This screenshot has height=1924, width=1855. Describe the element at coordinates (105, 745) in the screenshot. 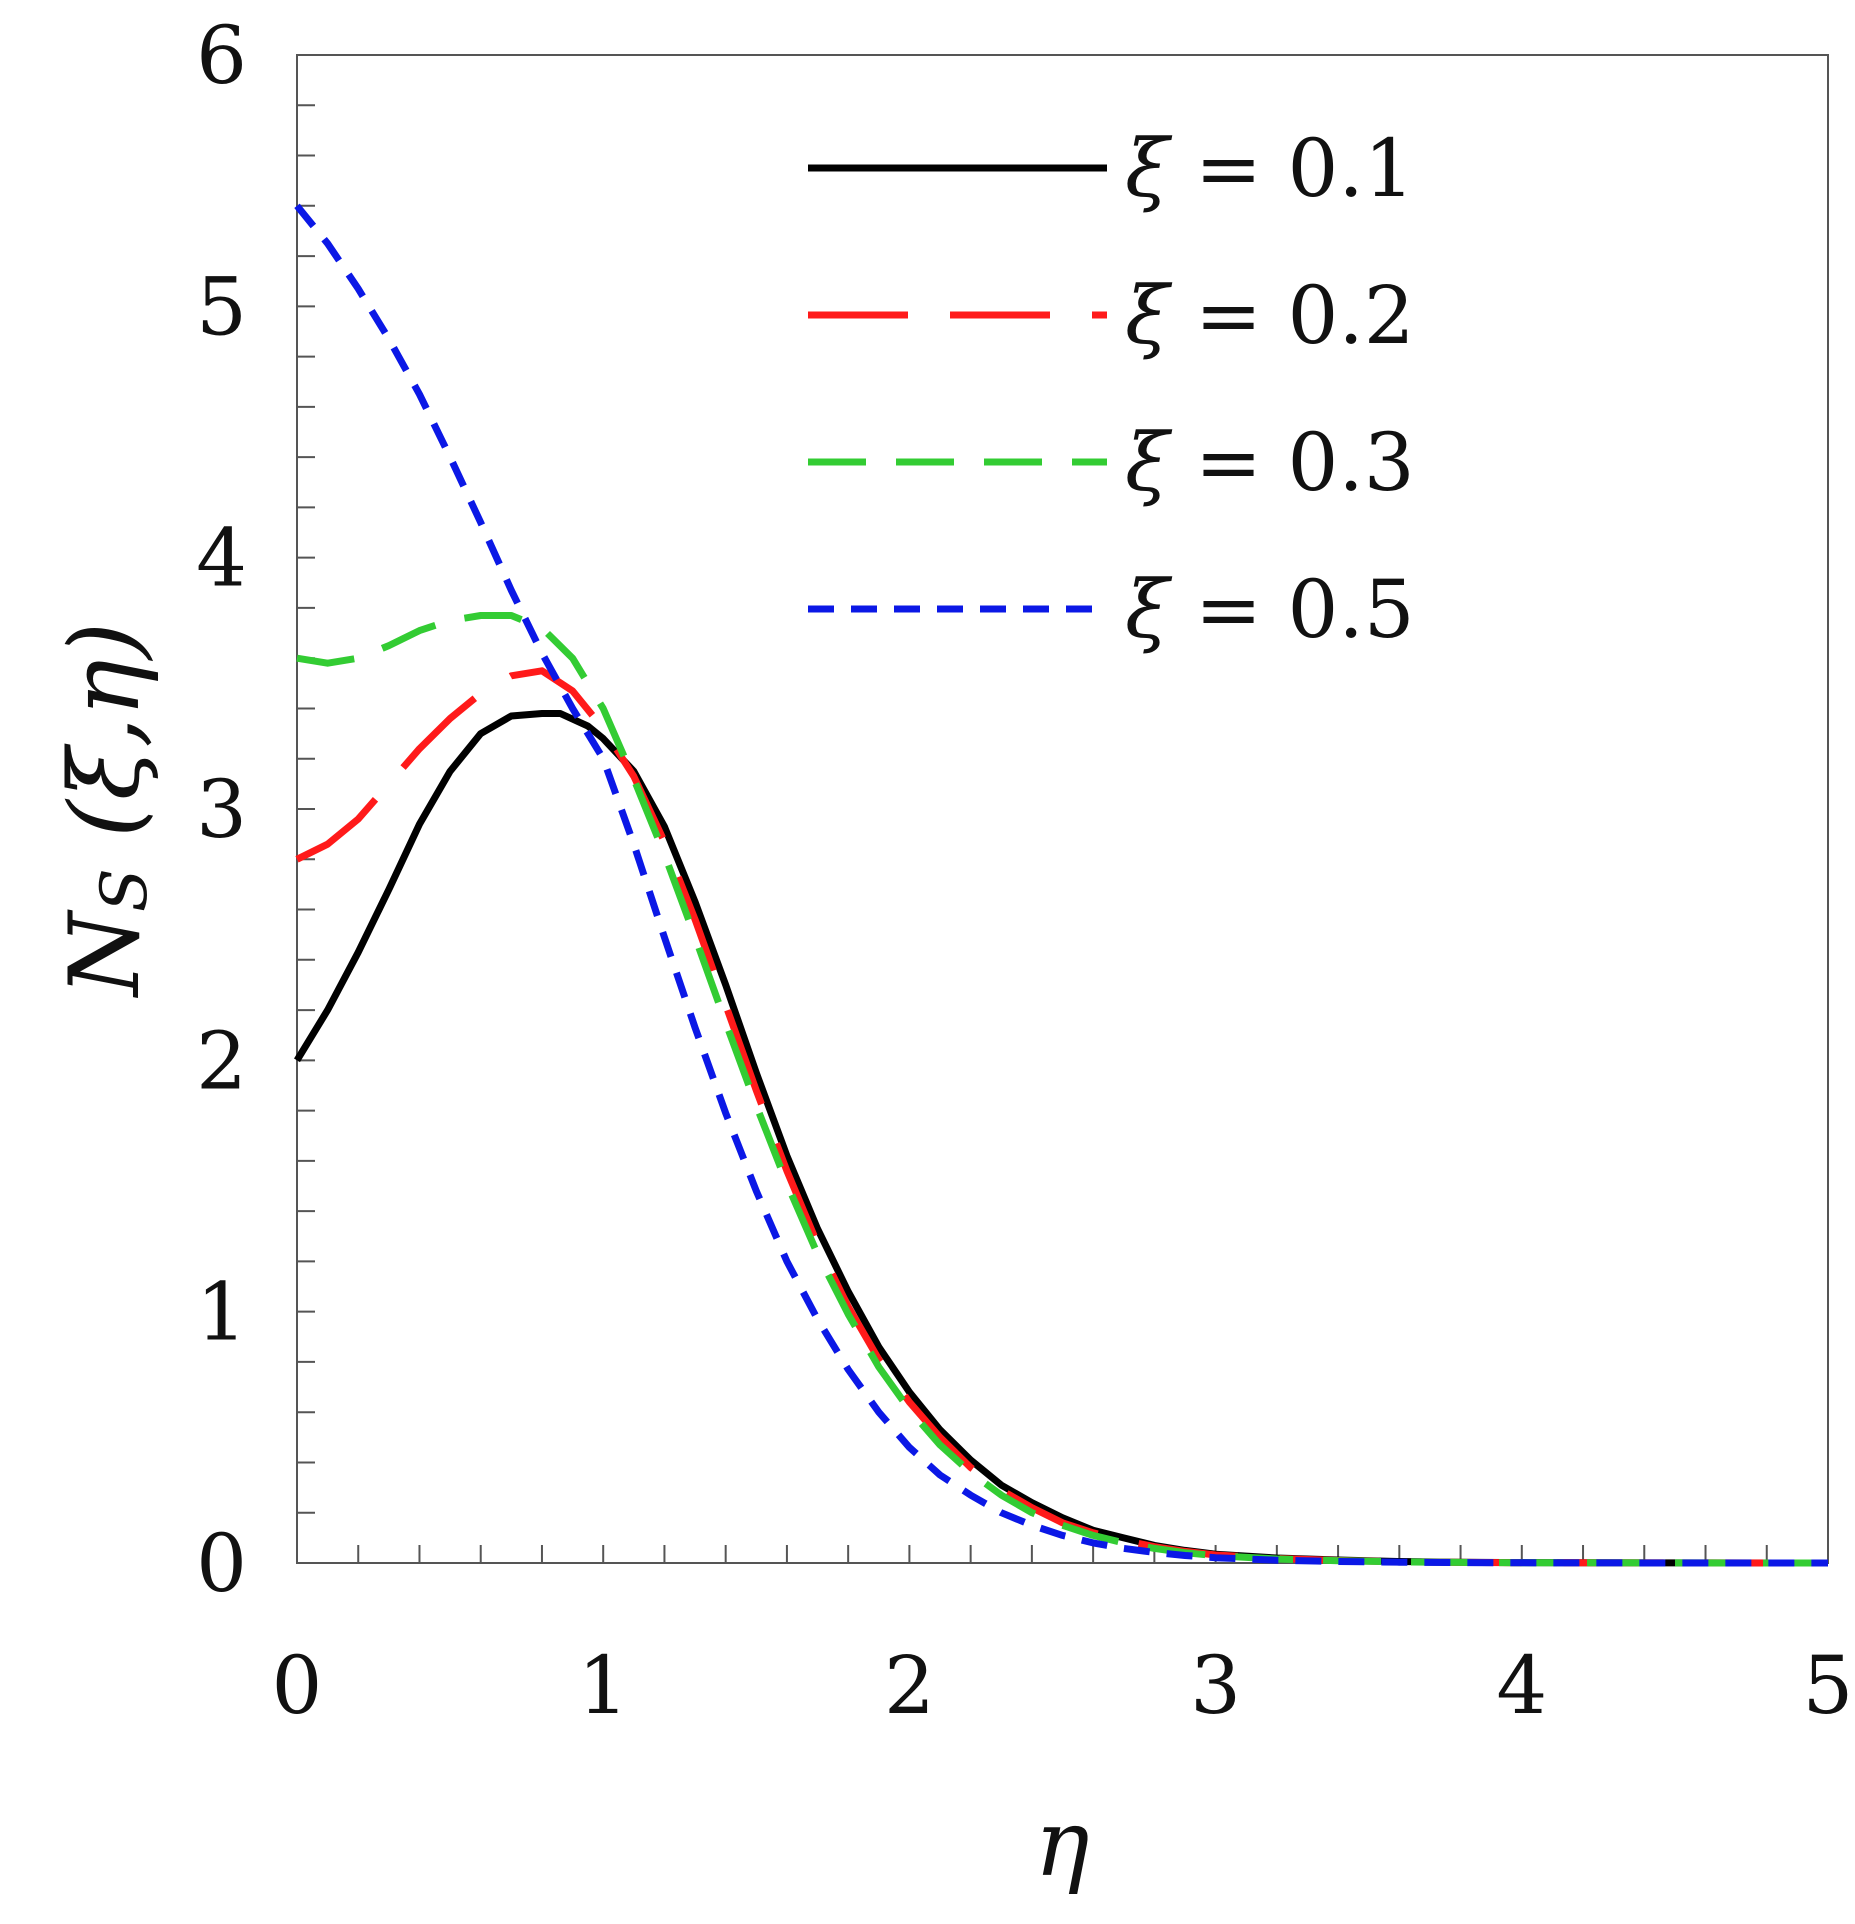

I see `y-axis-title-args: (ξ,η)` at that location.